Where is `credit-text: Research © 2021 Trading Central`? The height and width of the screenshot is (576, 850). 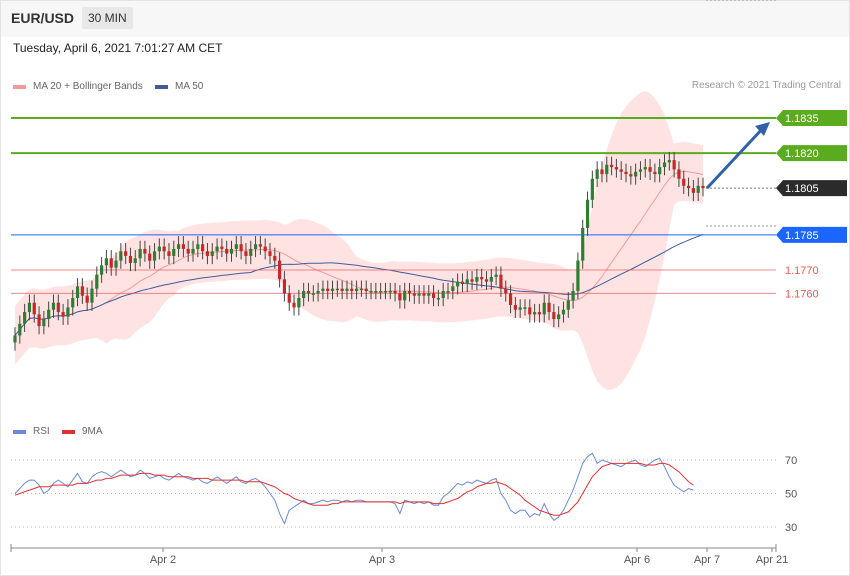
credit-text: Research © 2021 Trading Central is located at coordinates (766, 85).